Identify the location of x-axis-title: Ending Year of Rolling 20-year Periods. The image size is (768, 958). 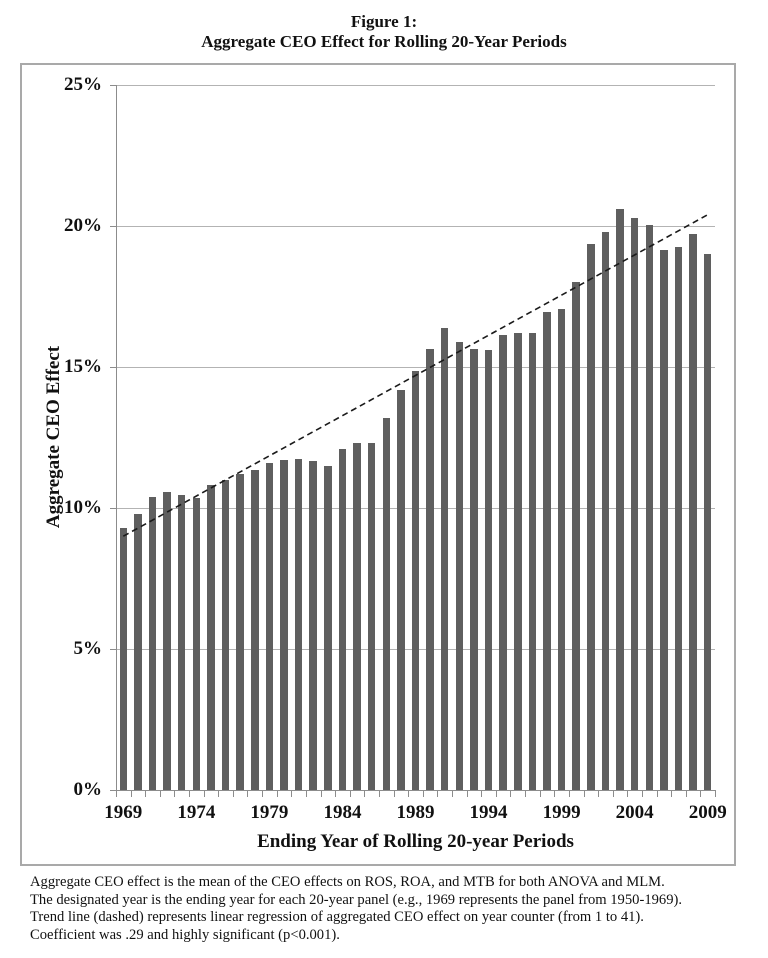
(415, 841).